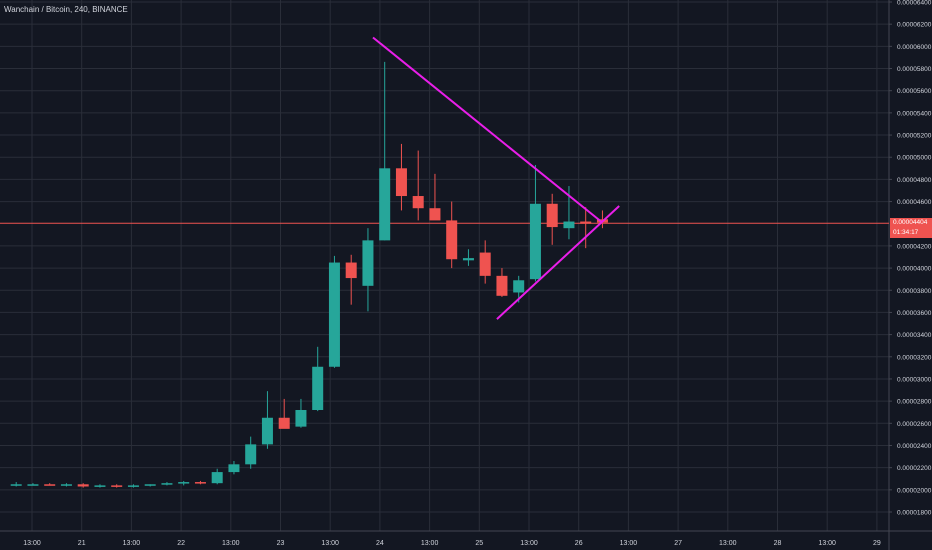  Describe the element at coordinates (914, 490) in the screenshot. I see `price-tick-label: 0.00002000` at that location.